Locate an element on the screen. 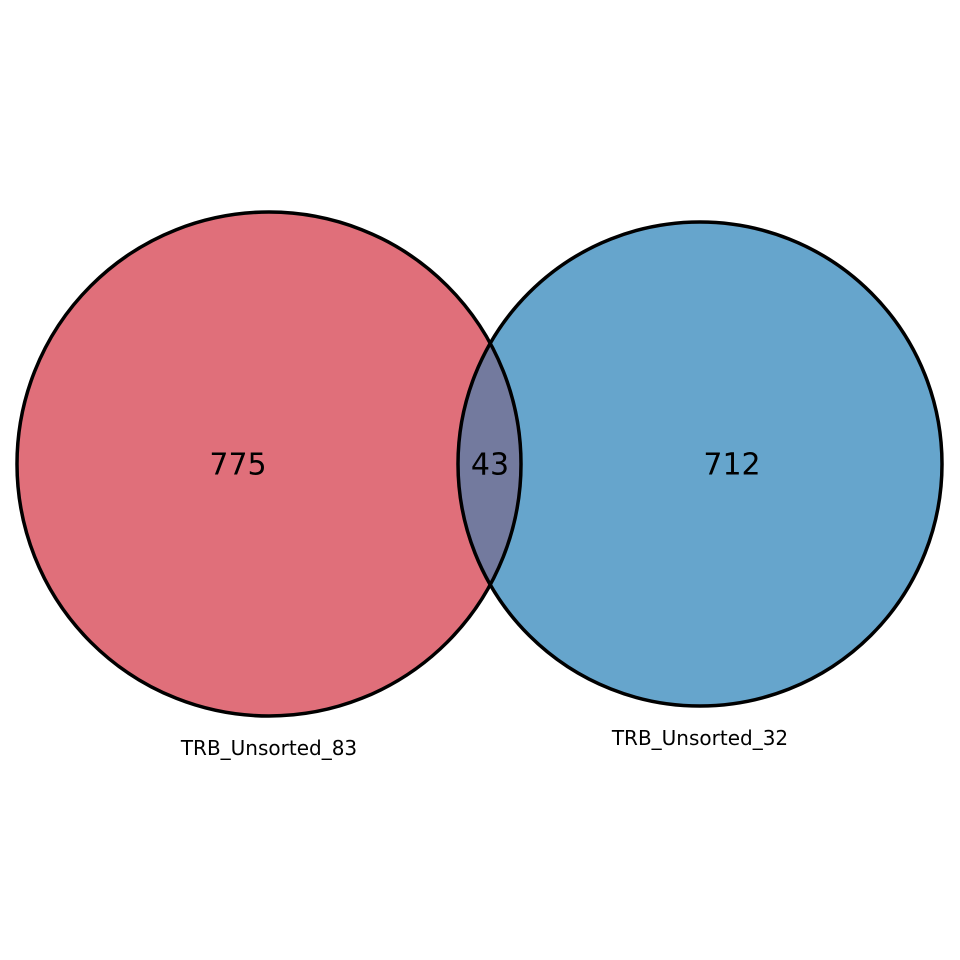 This screenshot has width=960, height=960. set-a-only-count: 775 is located at coordinates (237, 465).